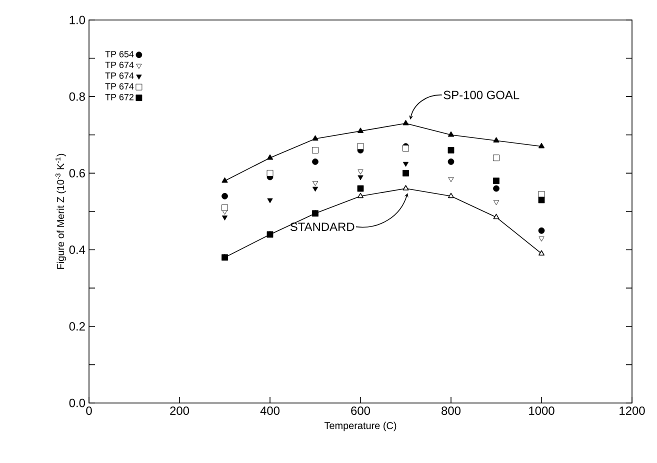  I want to click on x-tick-label: 1000, so click(541, 410).